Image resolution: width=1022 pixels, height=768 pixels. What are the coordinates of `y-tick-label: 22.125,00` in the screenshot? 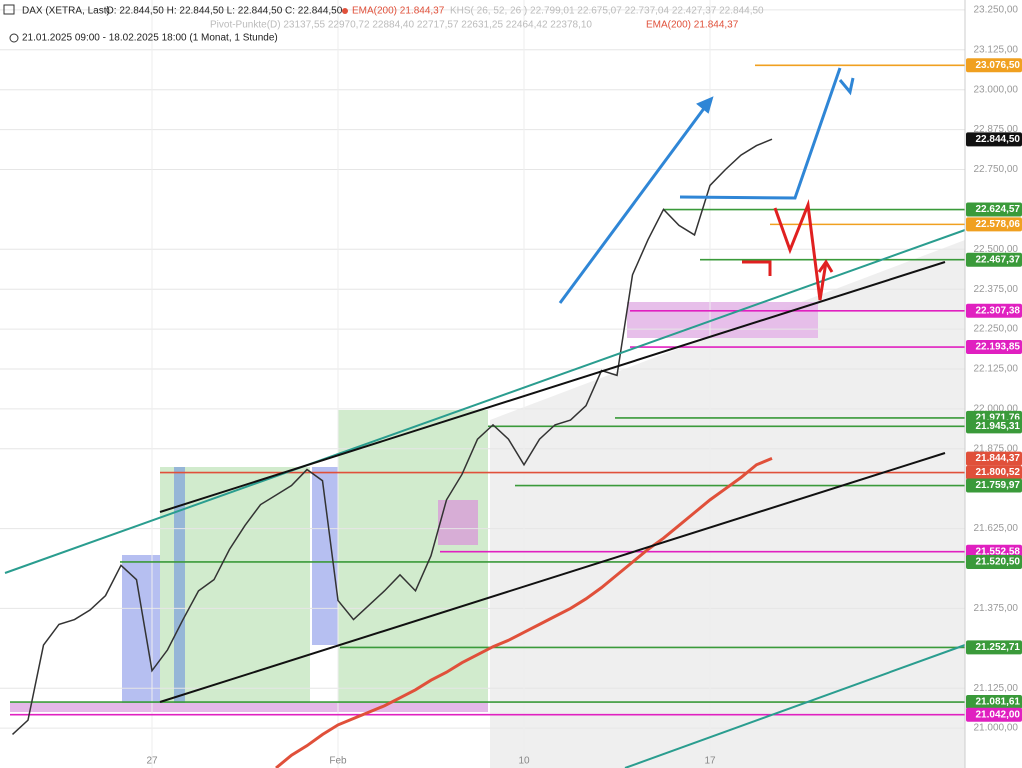 It's located at (996, 369).